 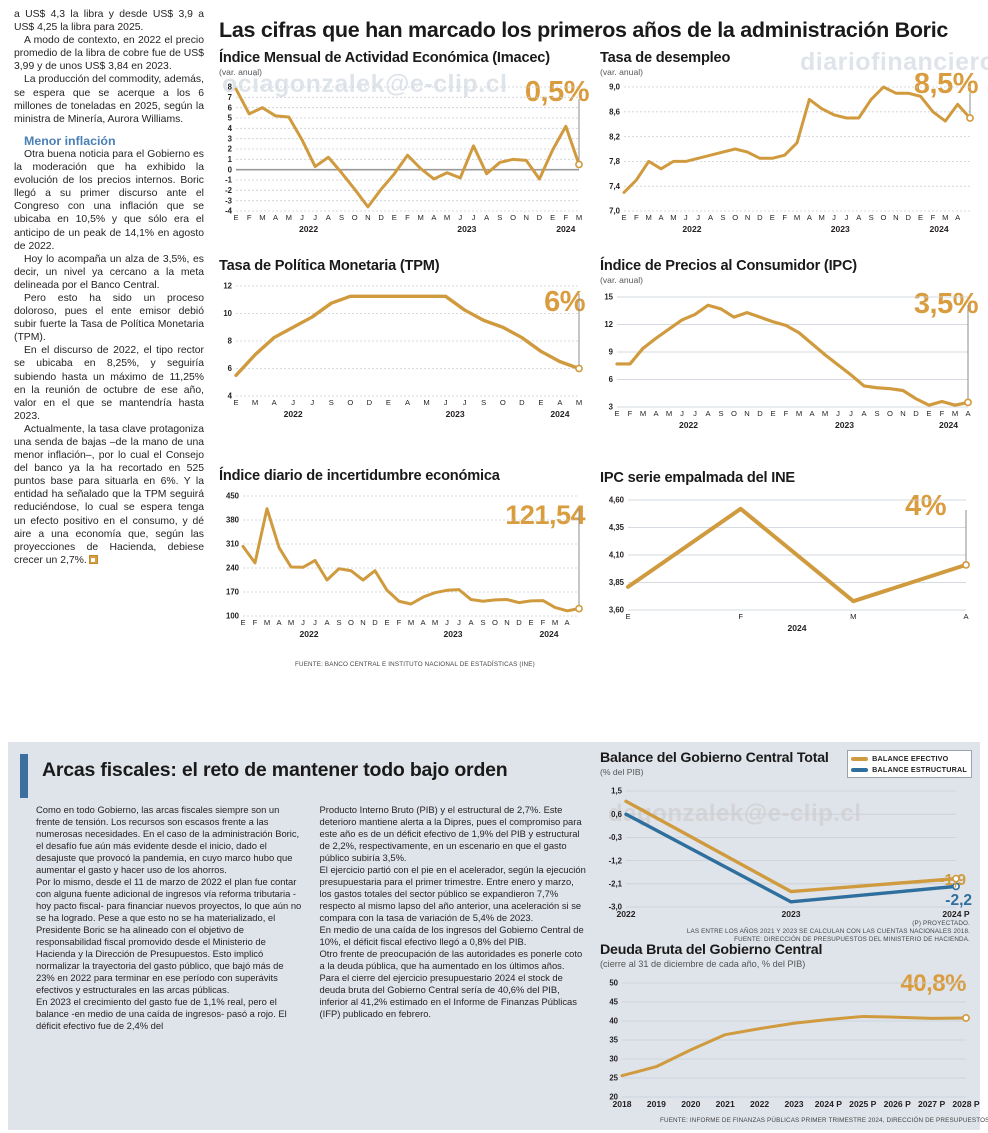 What do you see at coordinates (608, 297) in the screenshot?
I see `svg-text: 15` at bounding box center [608, 297].